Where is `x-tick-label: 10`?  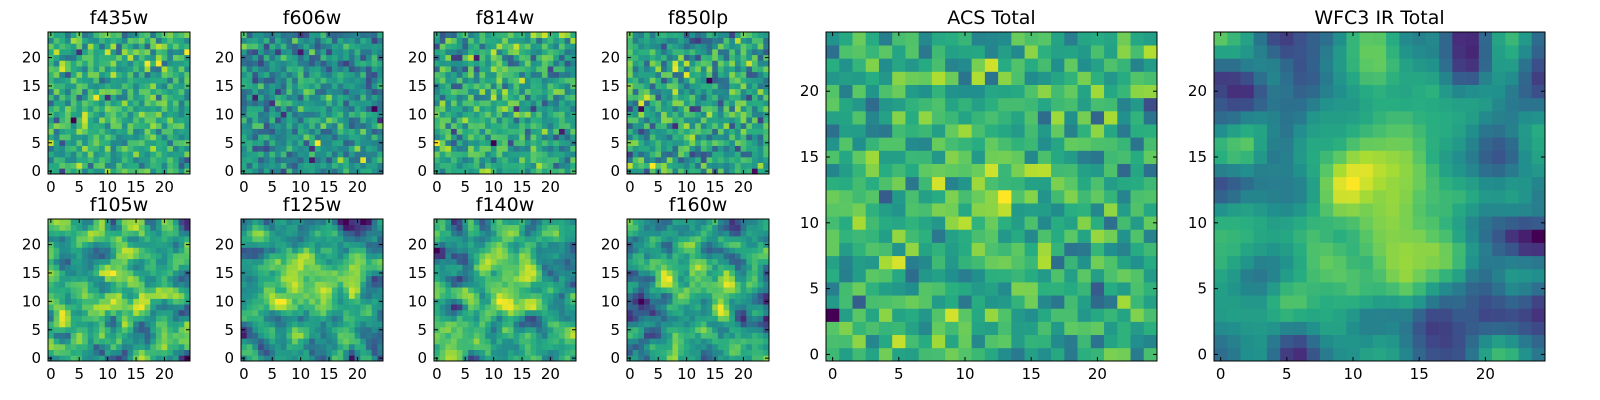
x-tick-label: 10 is located at coordinates (686, 187).